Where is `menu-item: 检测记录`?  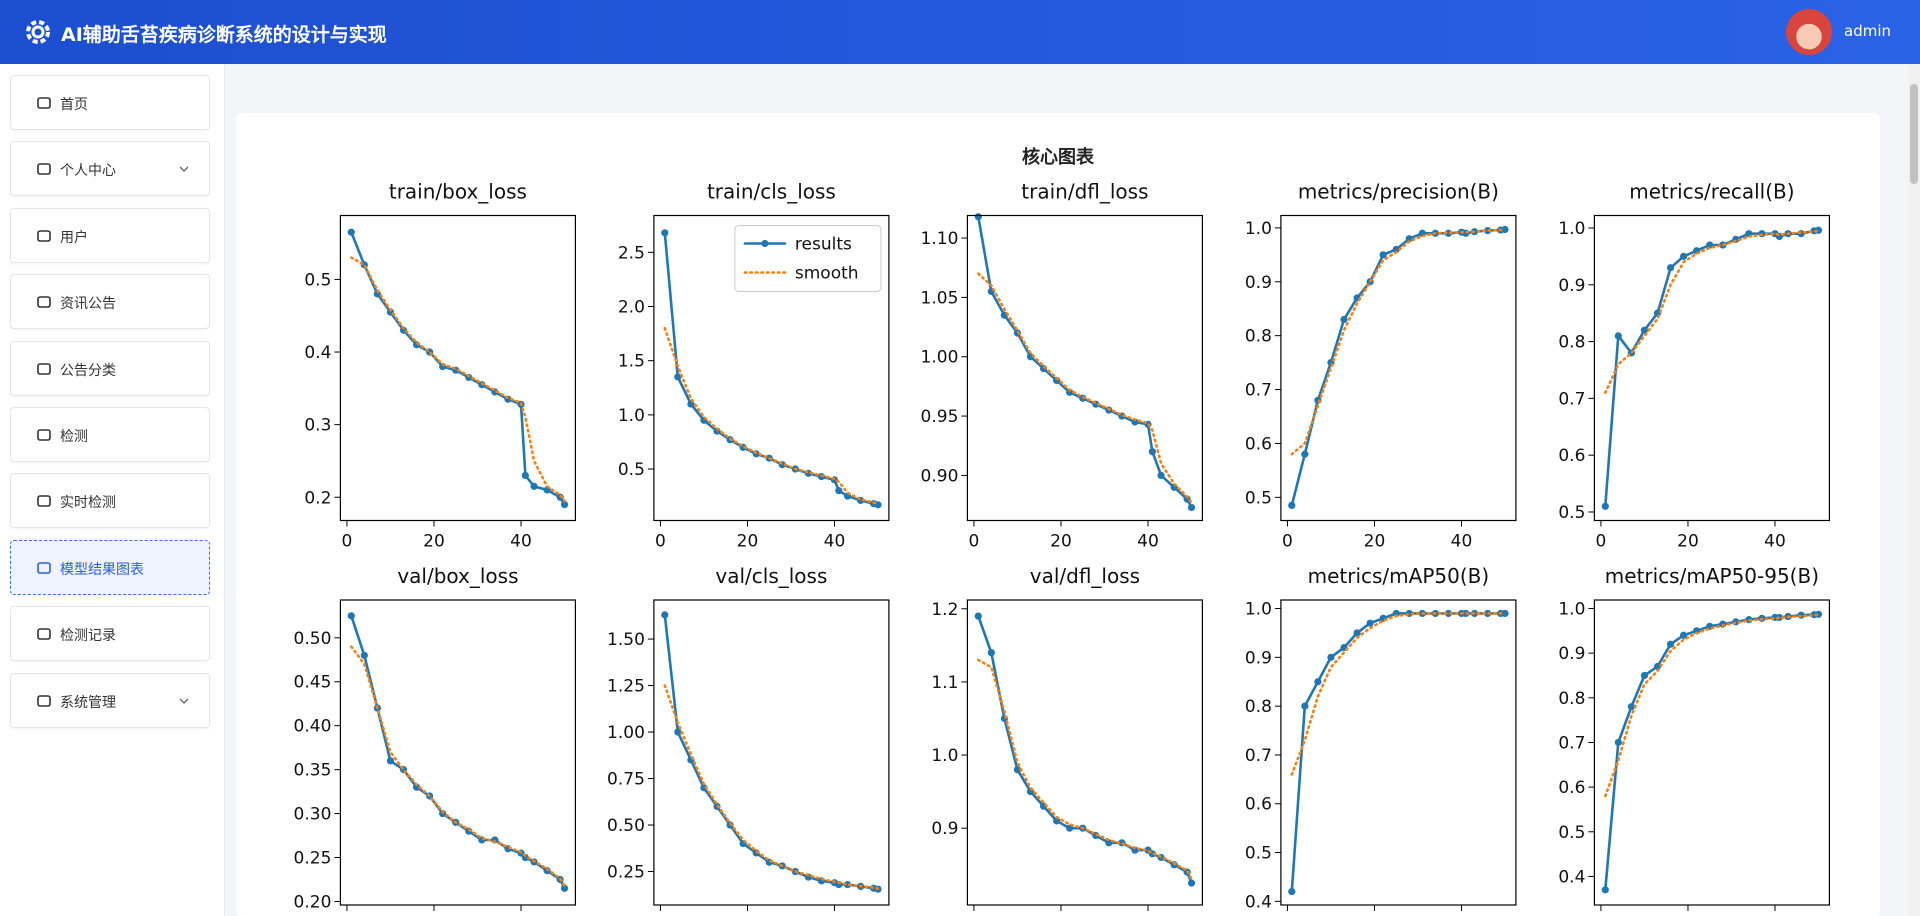 menu-item: 检测记录 is located at coordinates (110, 634).